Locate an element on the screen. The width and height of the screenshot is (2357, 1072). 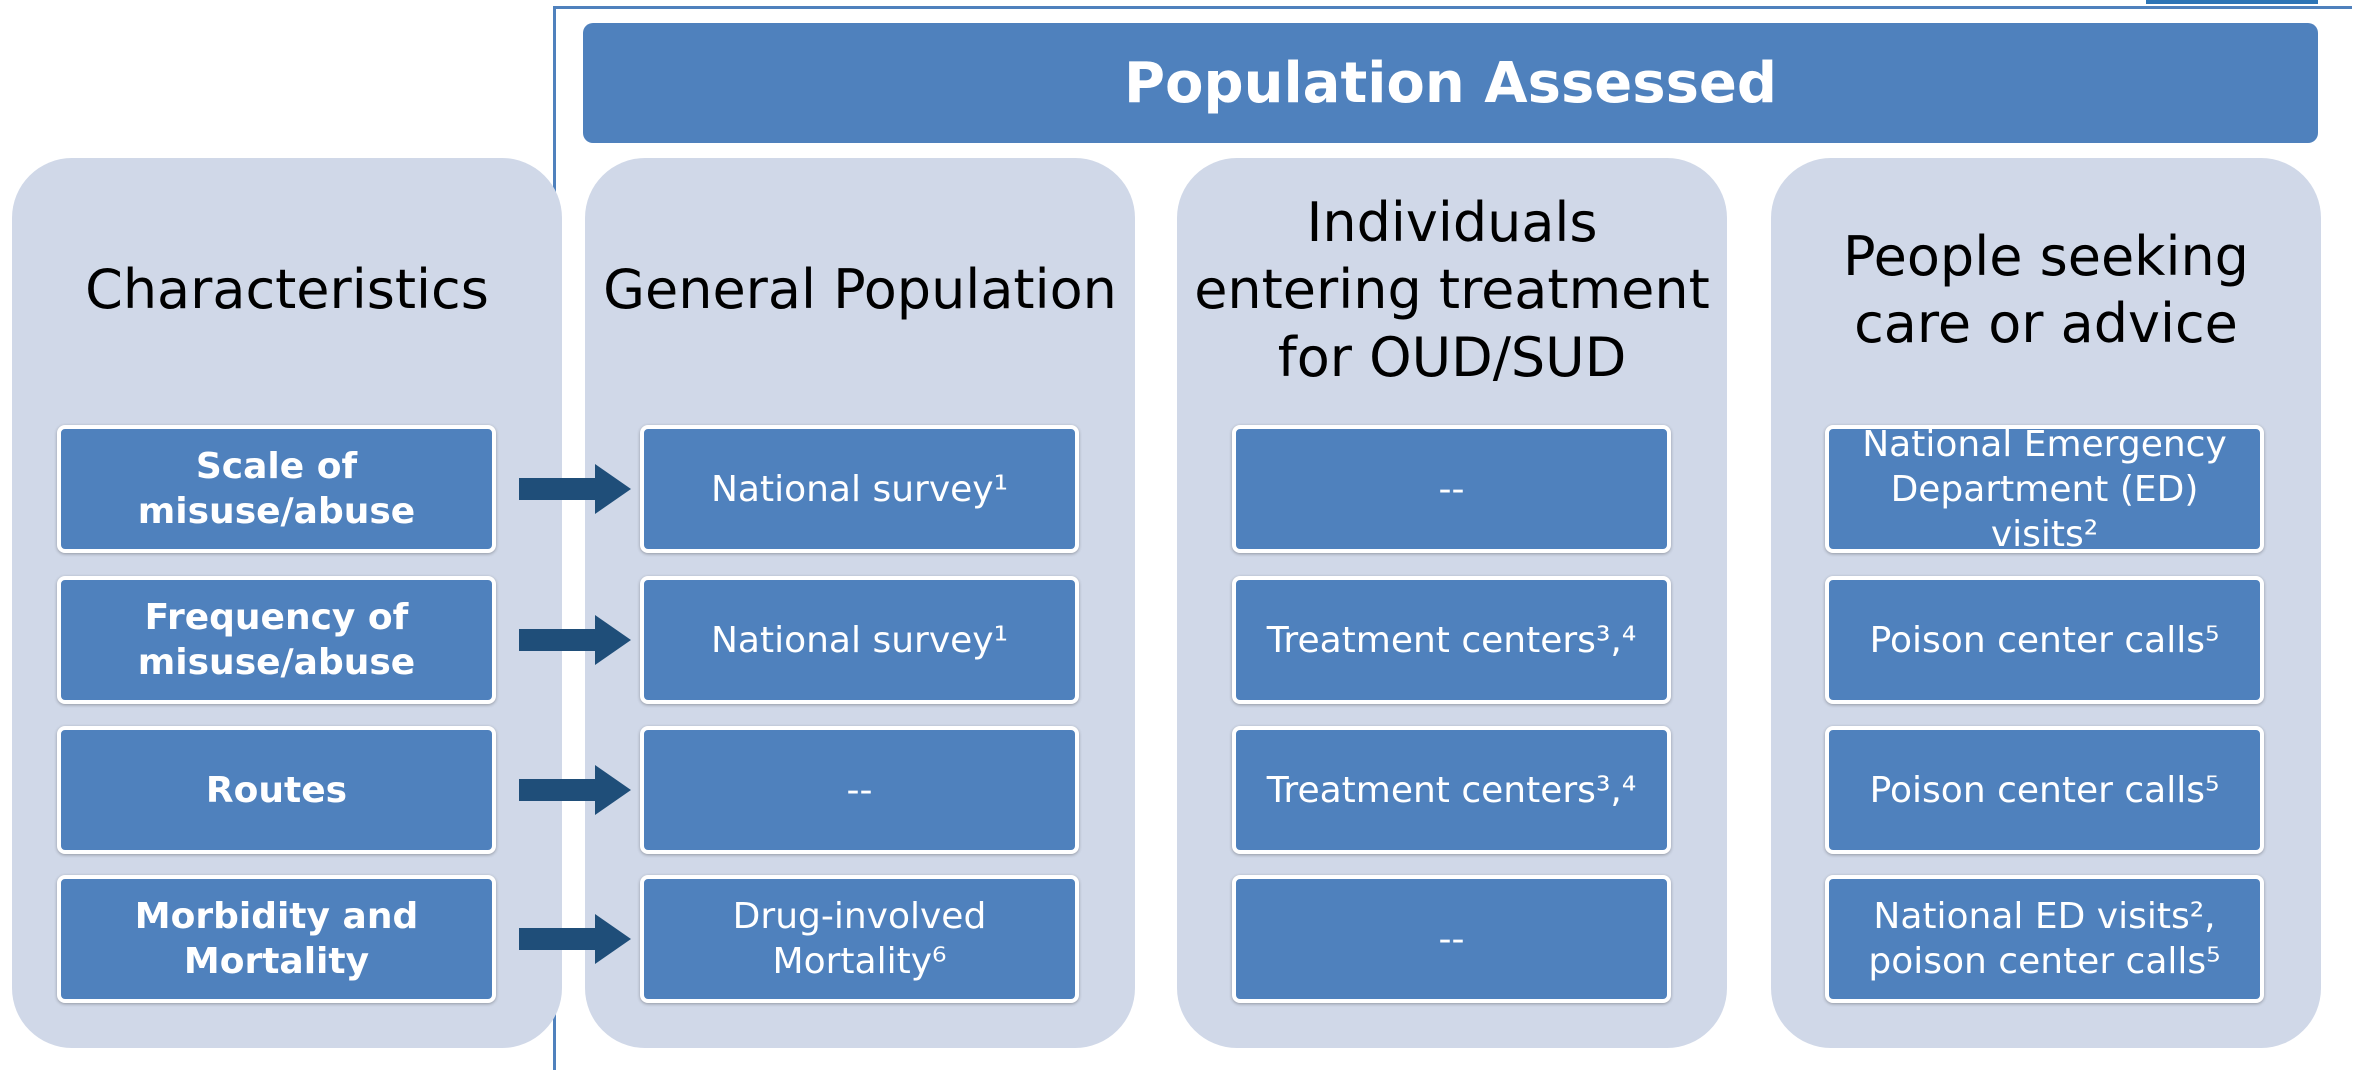
tab is located at coordinates (2232, 2).